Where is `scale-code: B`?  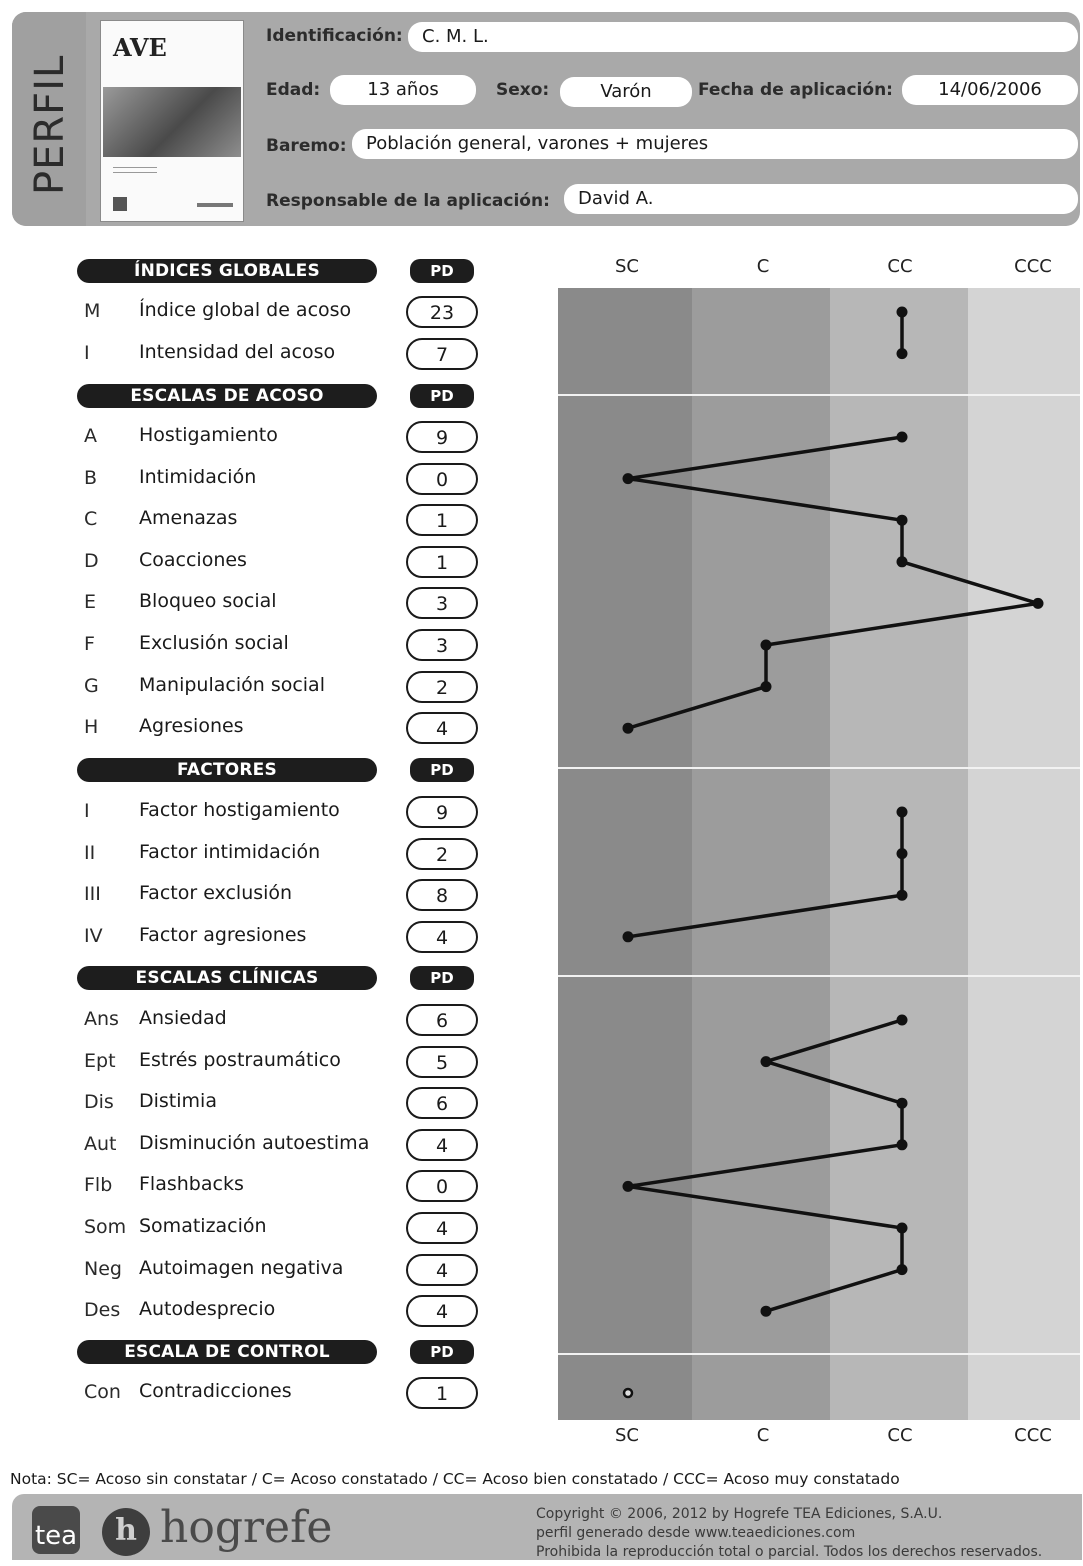 scale-code: B is located at coordinates (91, 477).